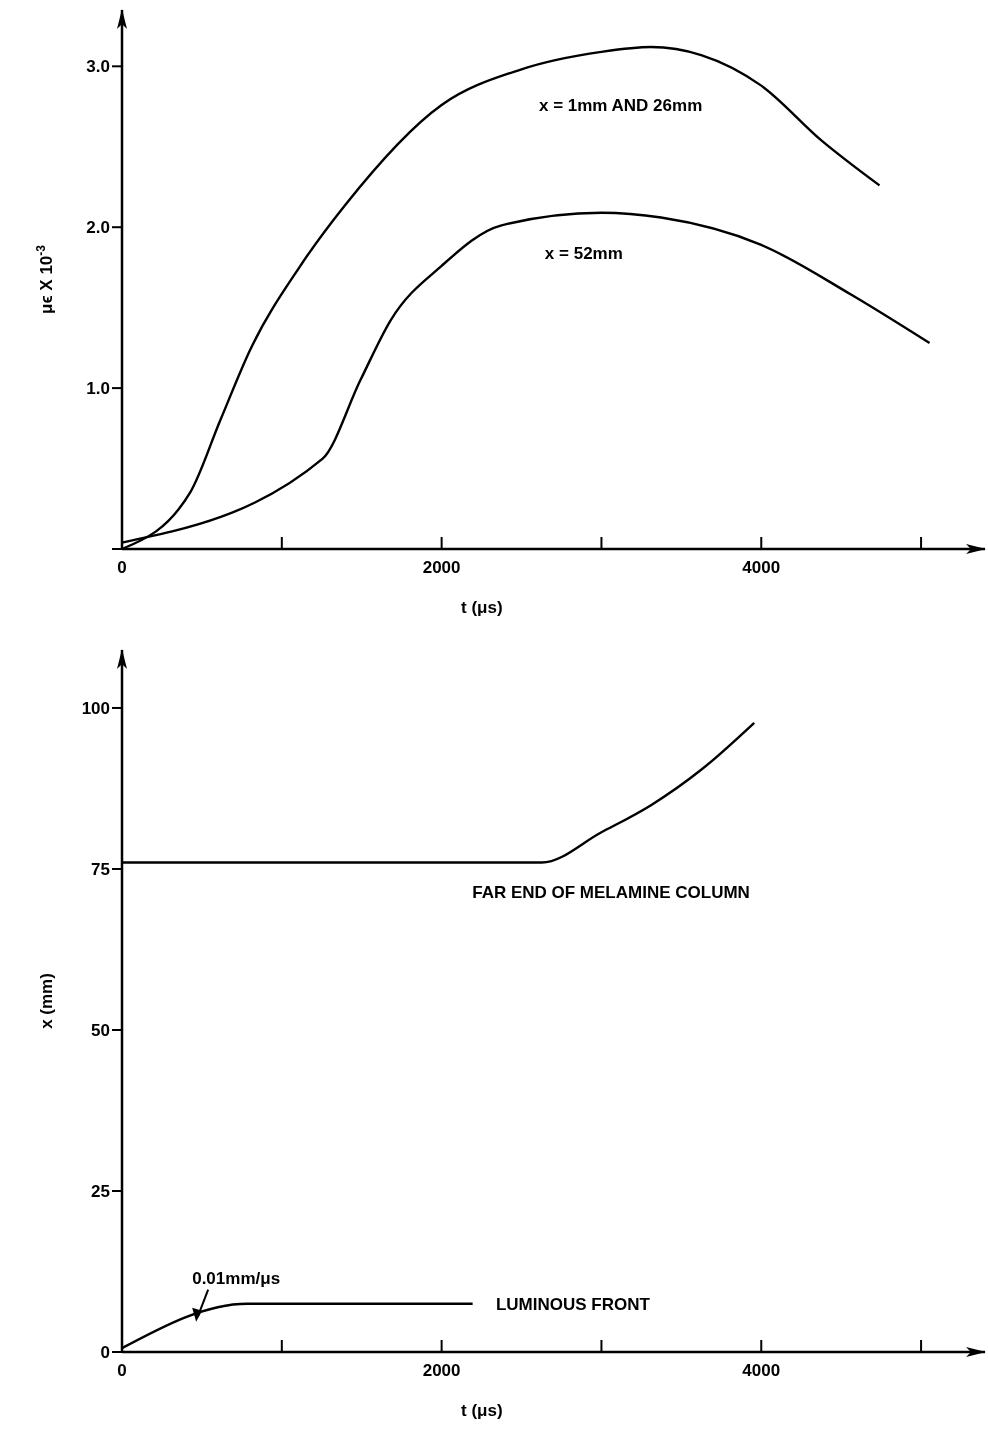  I want to click on annotation: 0.01mm/μs, so click(236, 1278).